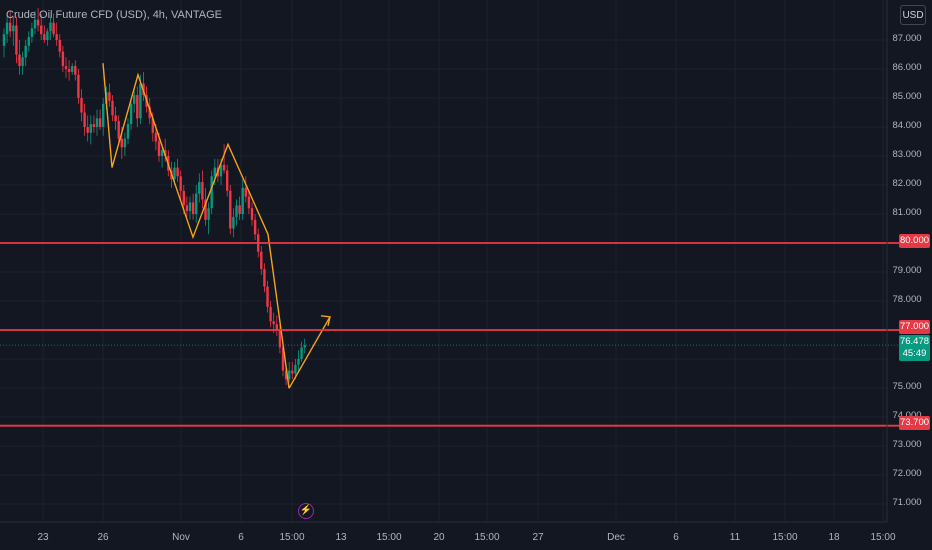  Describe the element at coordinates (907, 154) in the screenshot. I see `price-axis-label: 83.000` at that location.